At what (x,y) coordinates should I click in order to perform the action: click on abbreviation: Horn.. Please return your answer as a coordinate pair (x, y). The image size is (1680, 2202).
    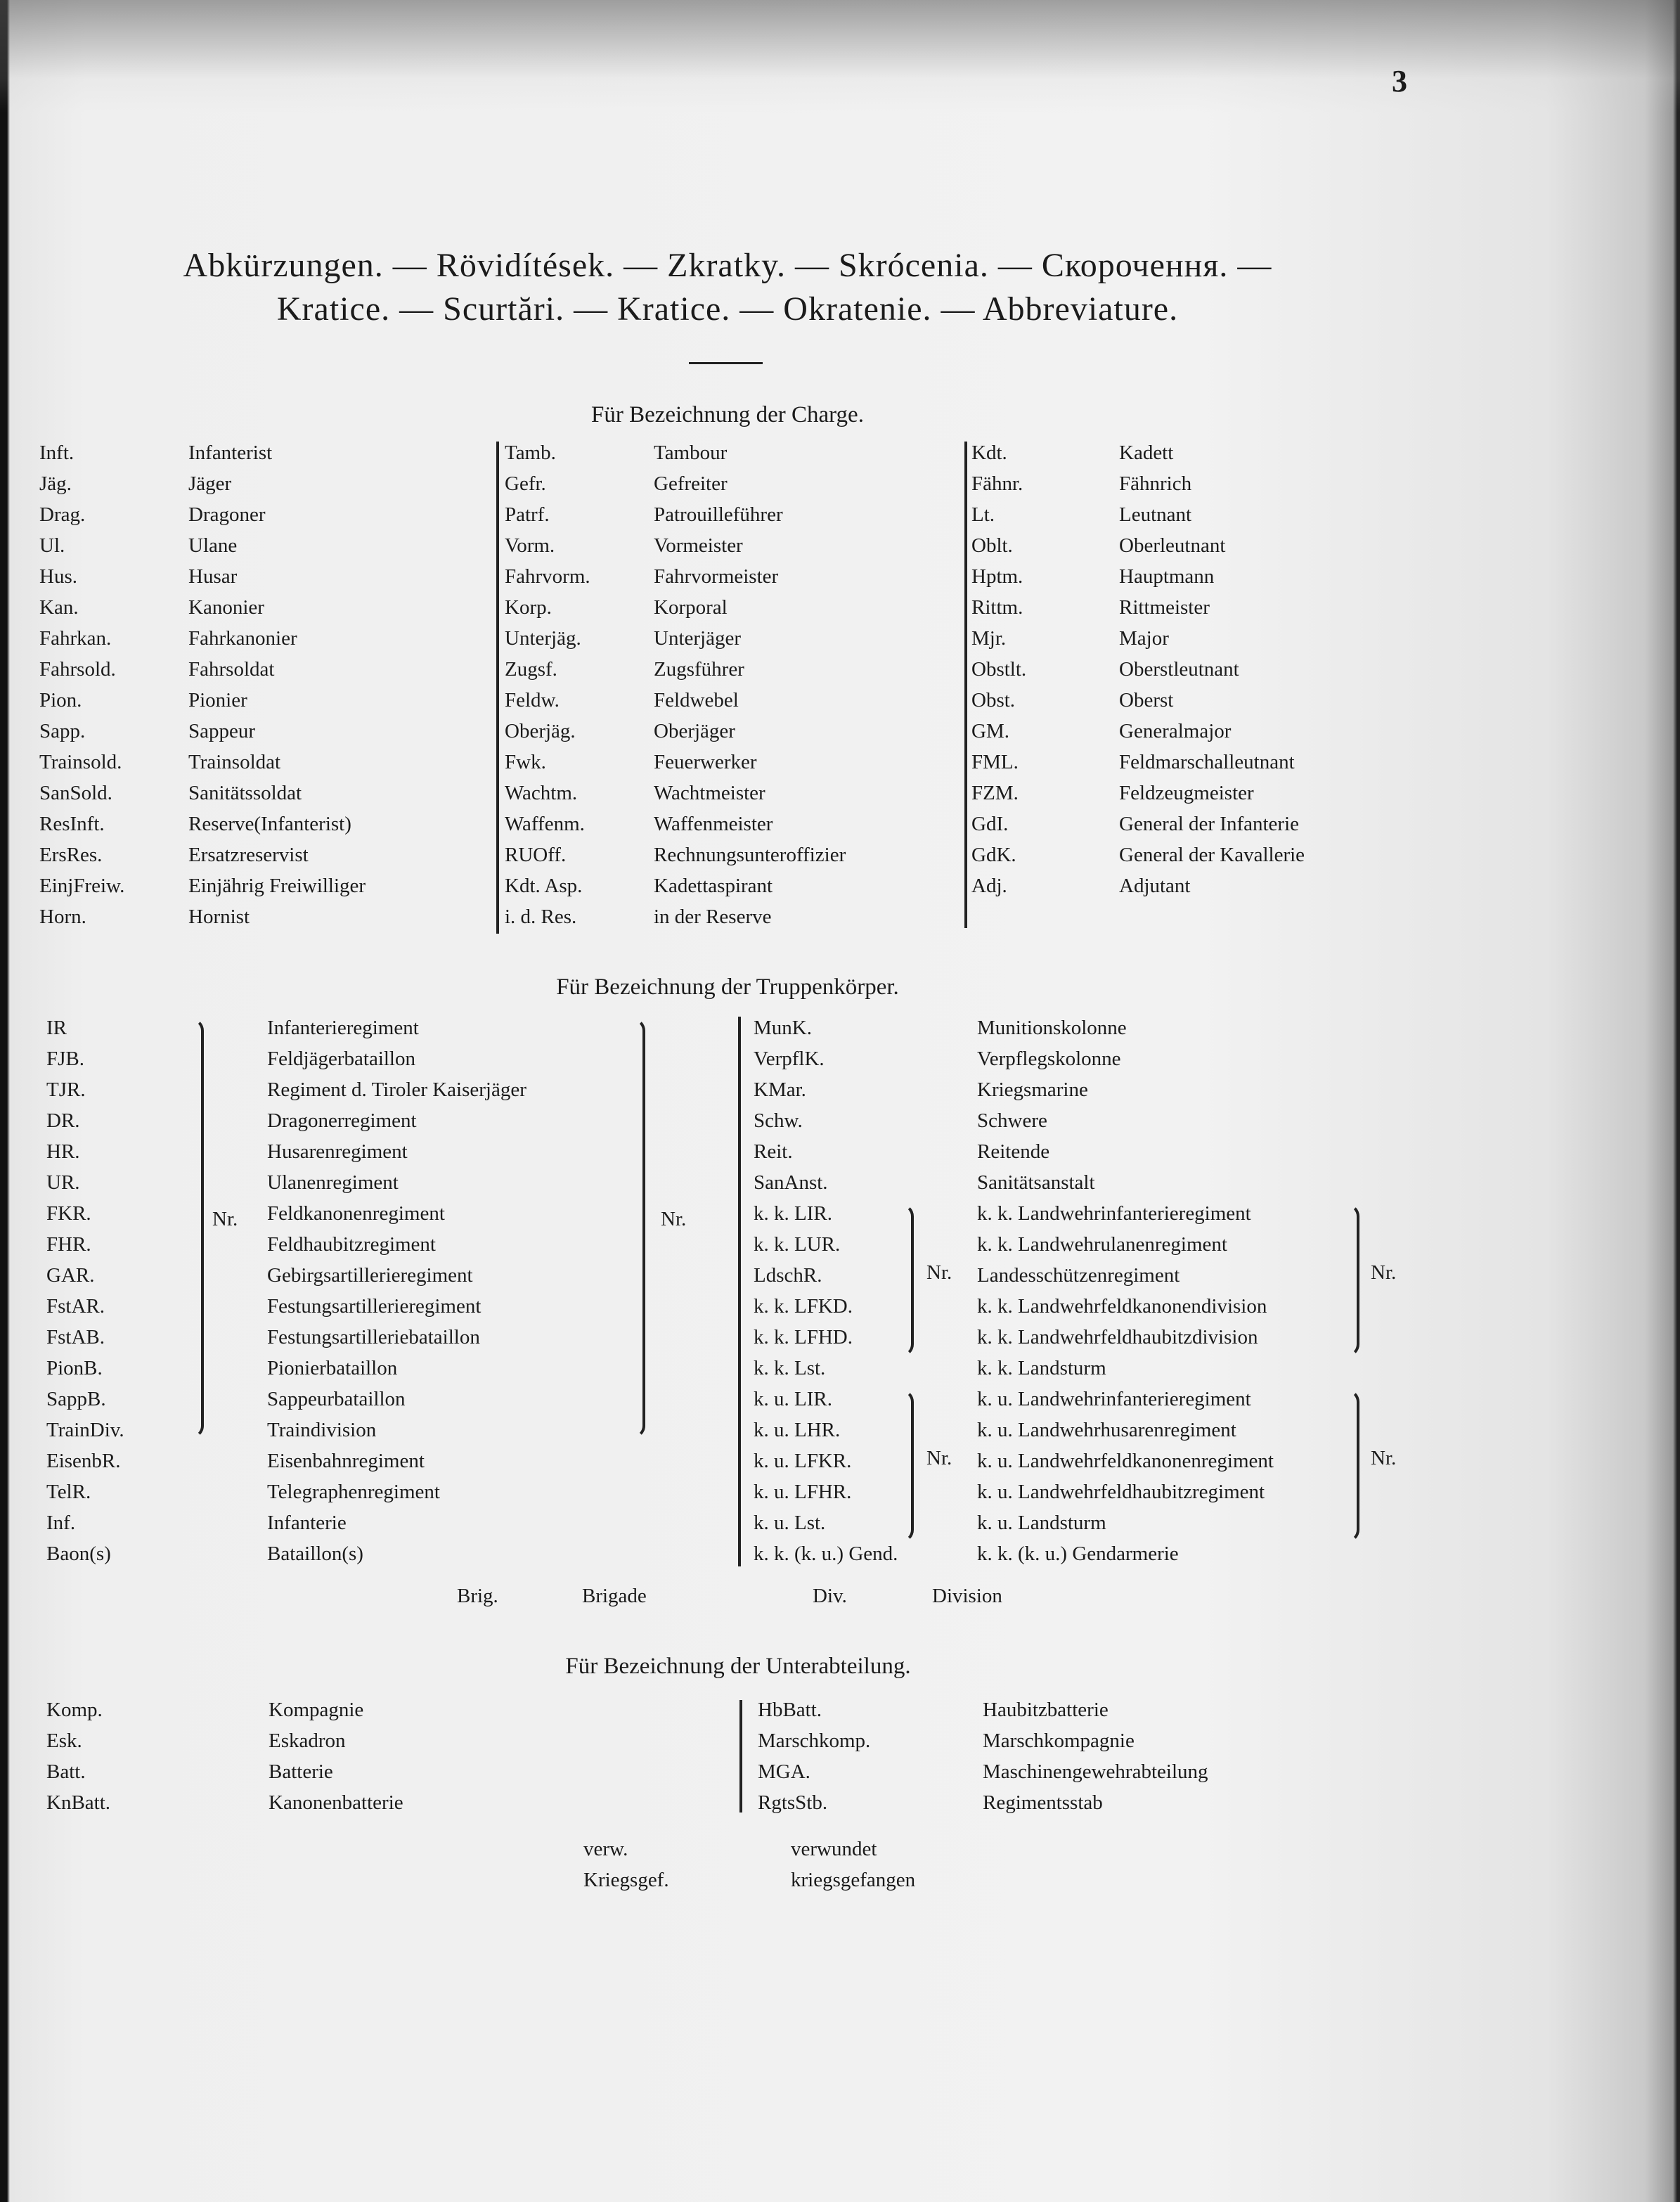
    Looking at the image, I should click on (62, 917).